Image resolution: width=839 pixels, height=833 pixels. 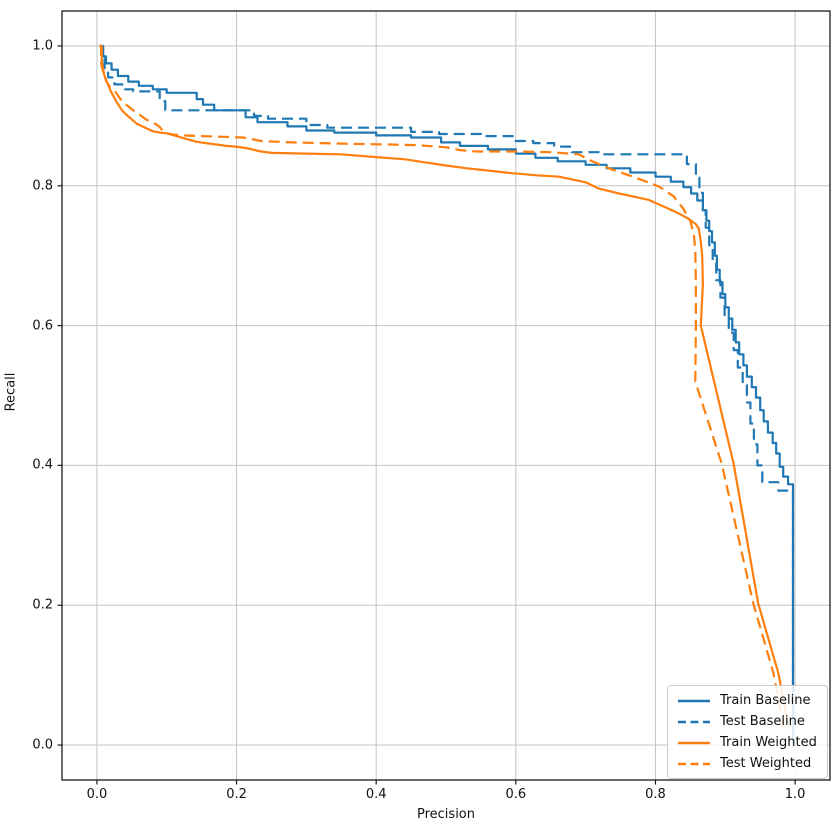 I want to click on x-tick-label: 0.6, so click(x=516, y=794).